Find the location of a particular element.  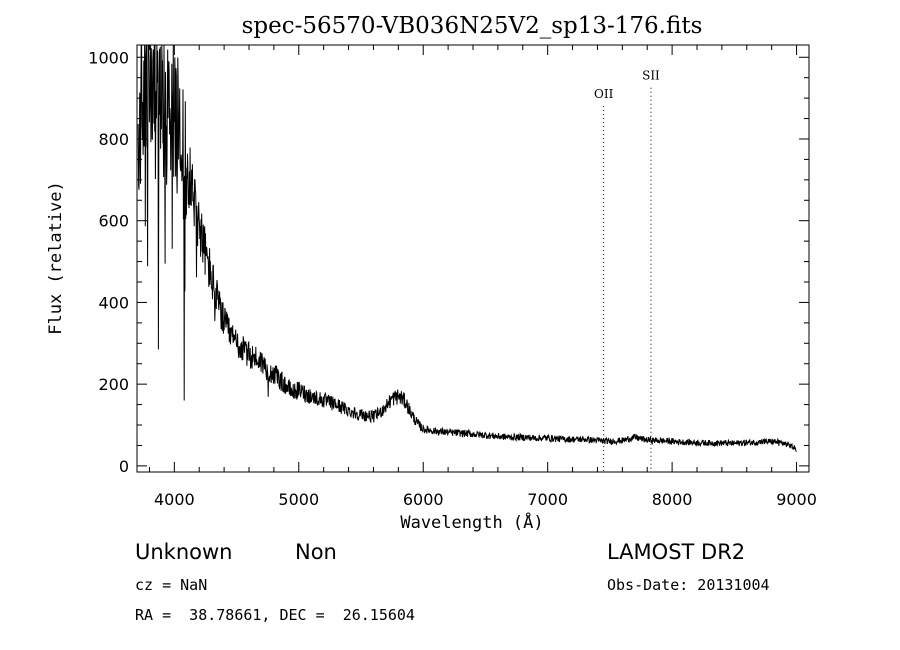

x-axis-label: Wavelength (Å) is located at coordinates (471, 522).